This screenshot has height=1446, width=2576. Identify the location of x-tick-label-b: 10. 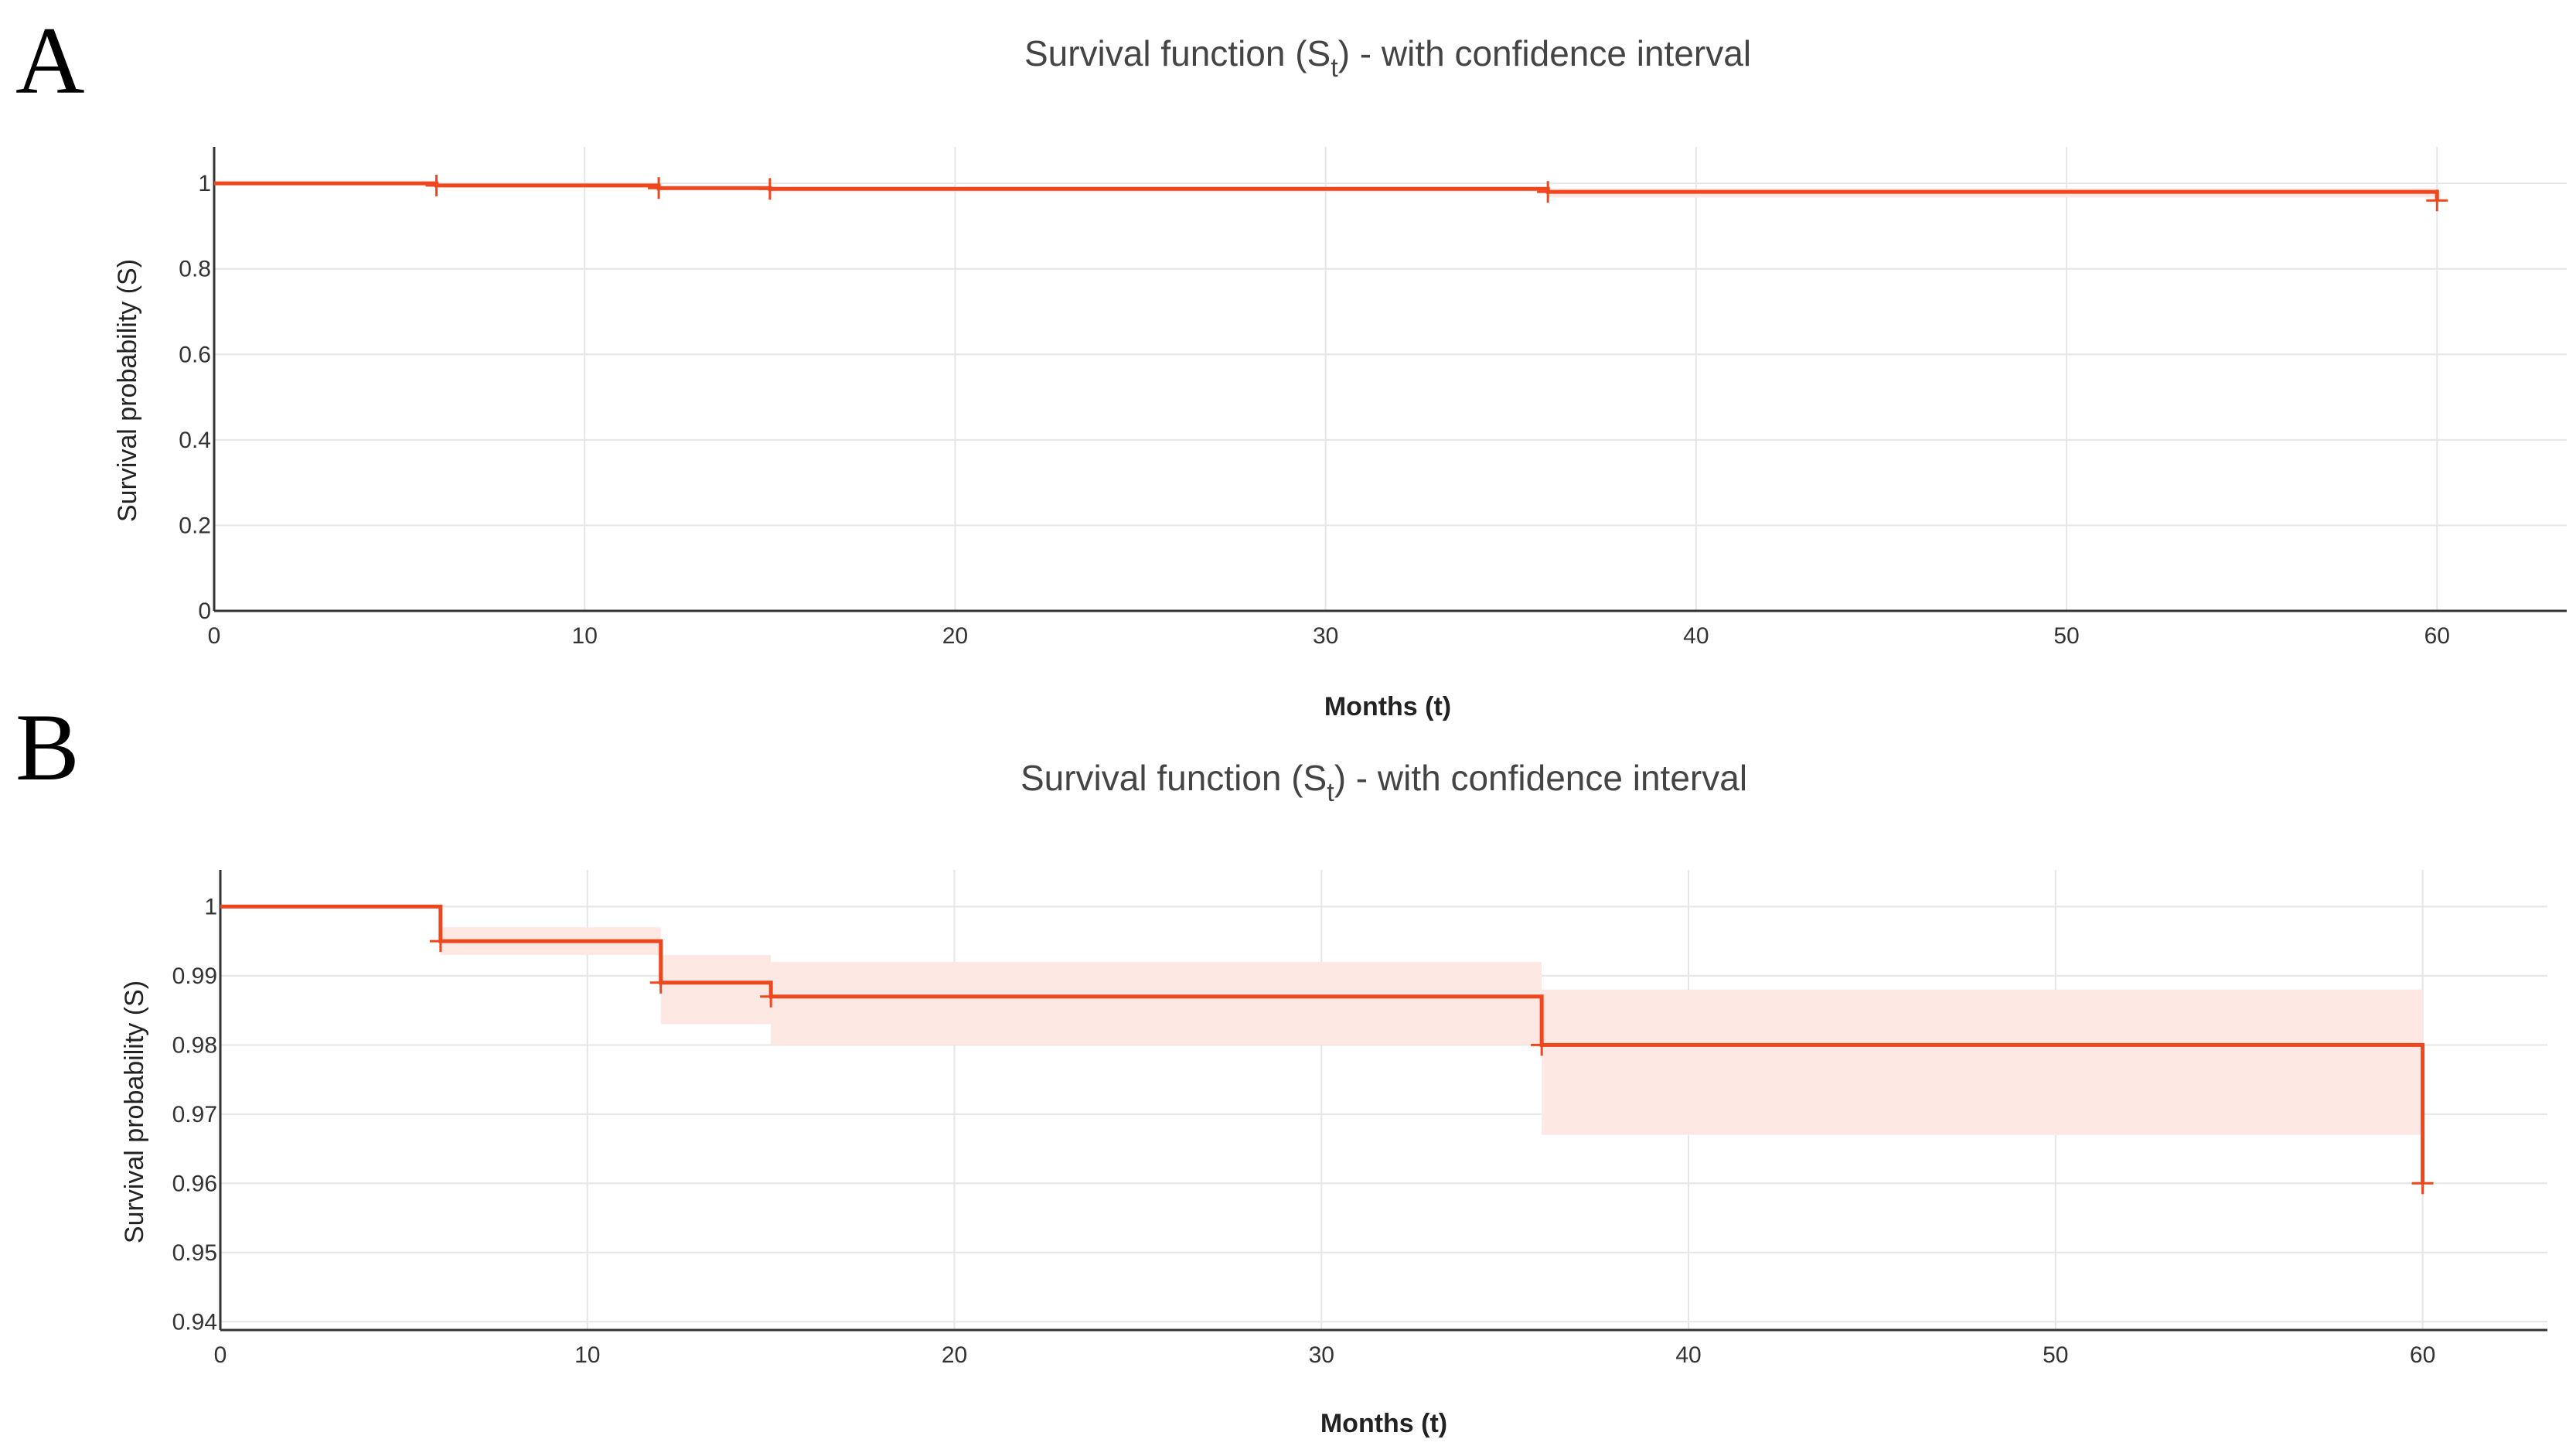
(587, 1355).